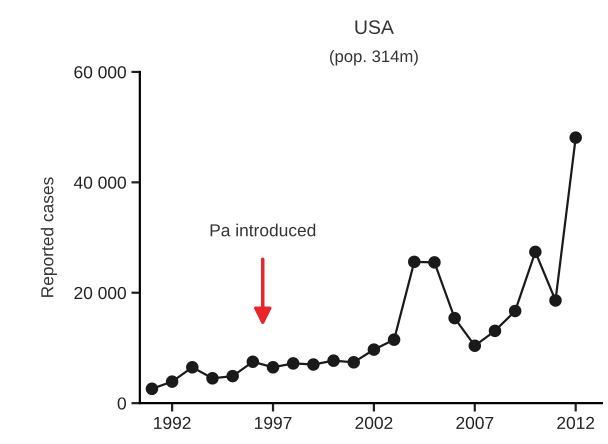 The width and height of the screenshot is (608, 444). I want to click on y-tick-label: 60 000, so click(100, 72).